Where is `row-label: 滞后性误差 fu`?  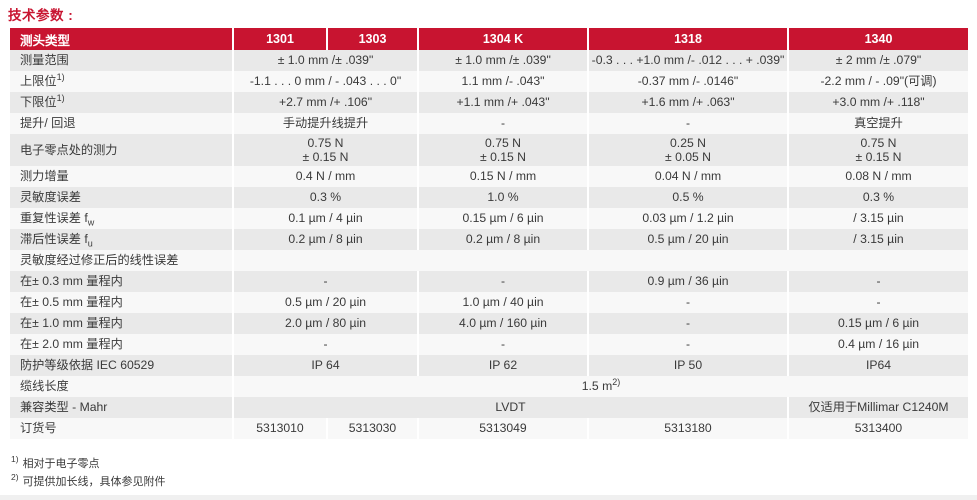
row-label: 滞后性误差 fu is located at coordinates (121, 239).